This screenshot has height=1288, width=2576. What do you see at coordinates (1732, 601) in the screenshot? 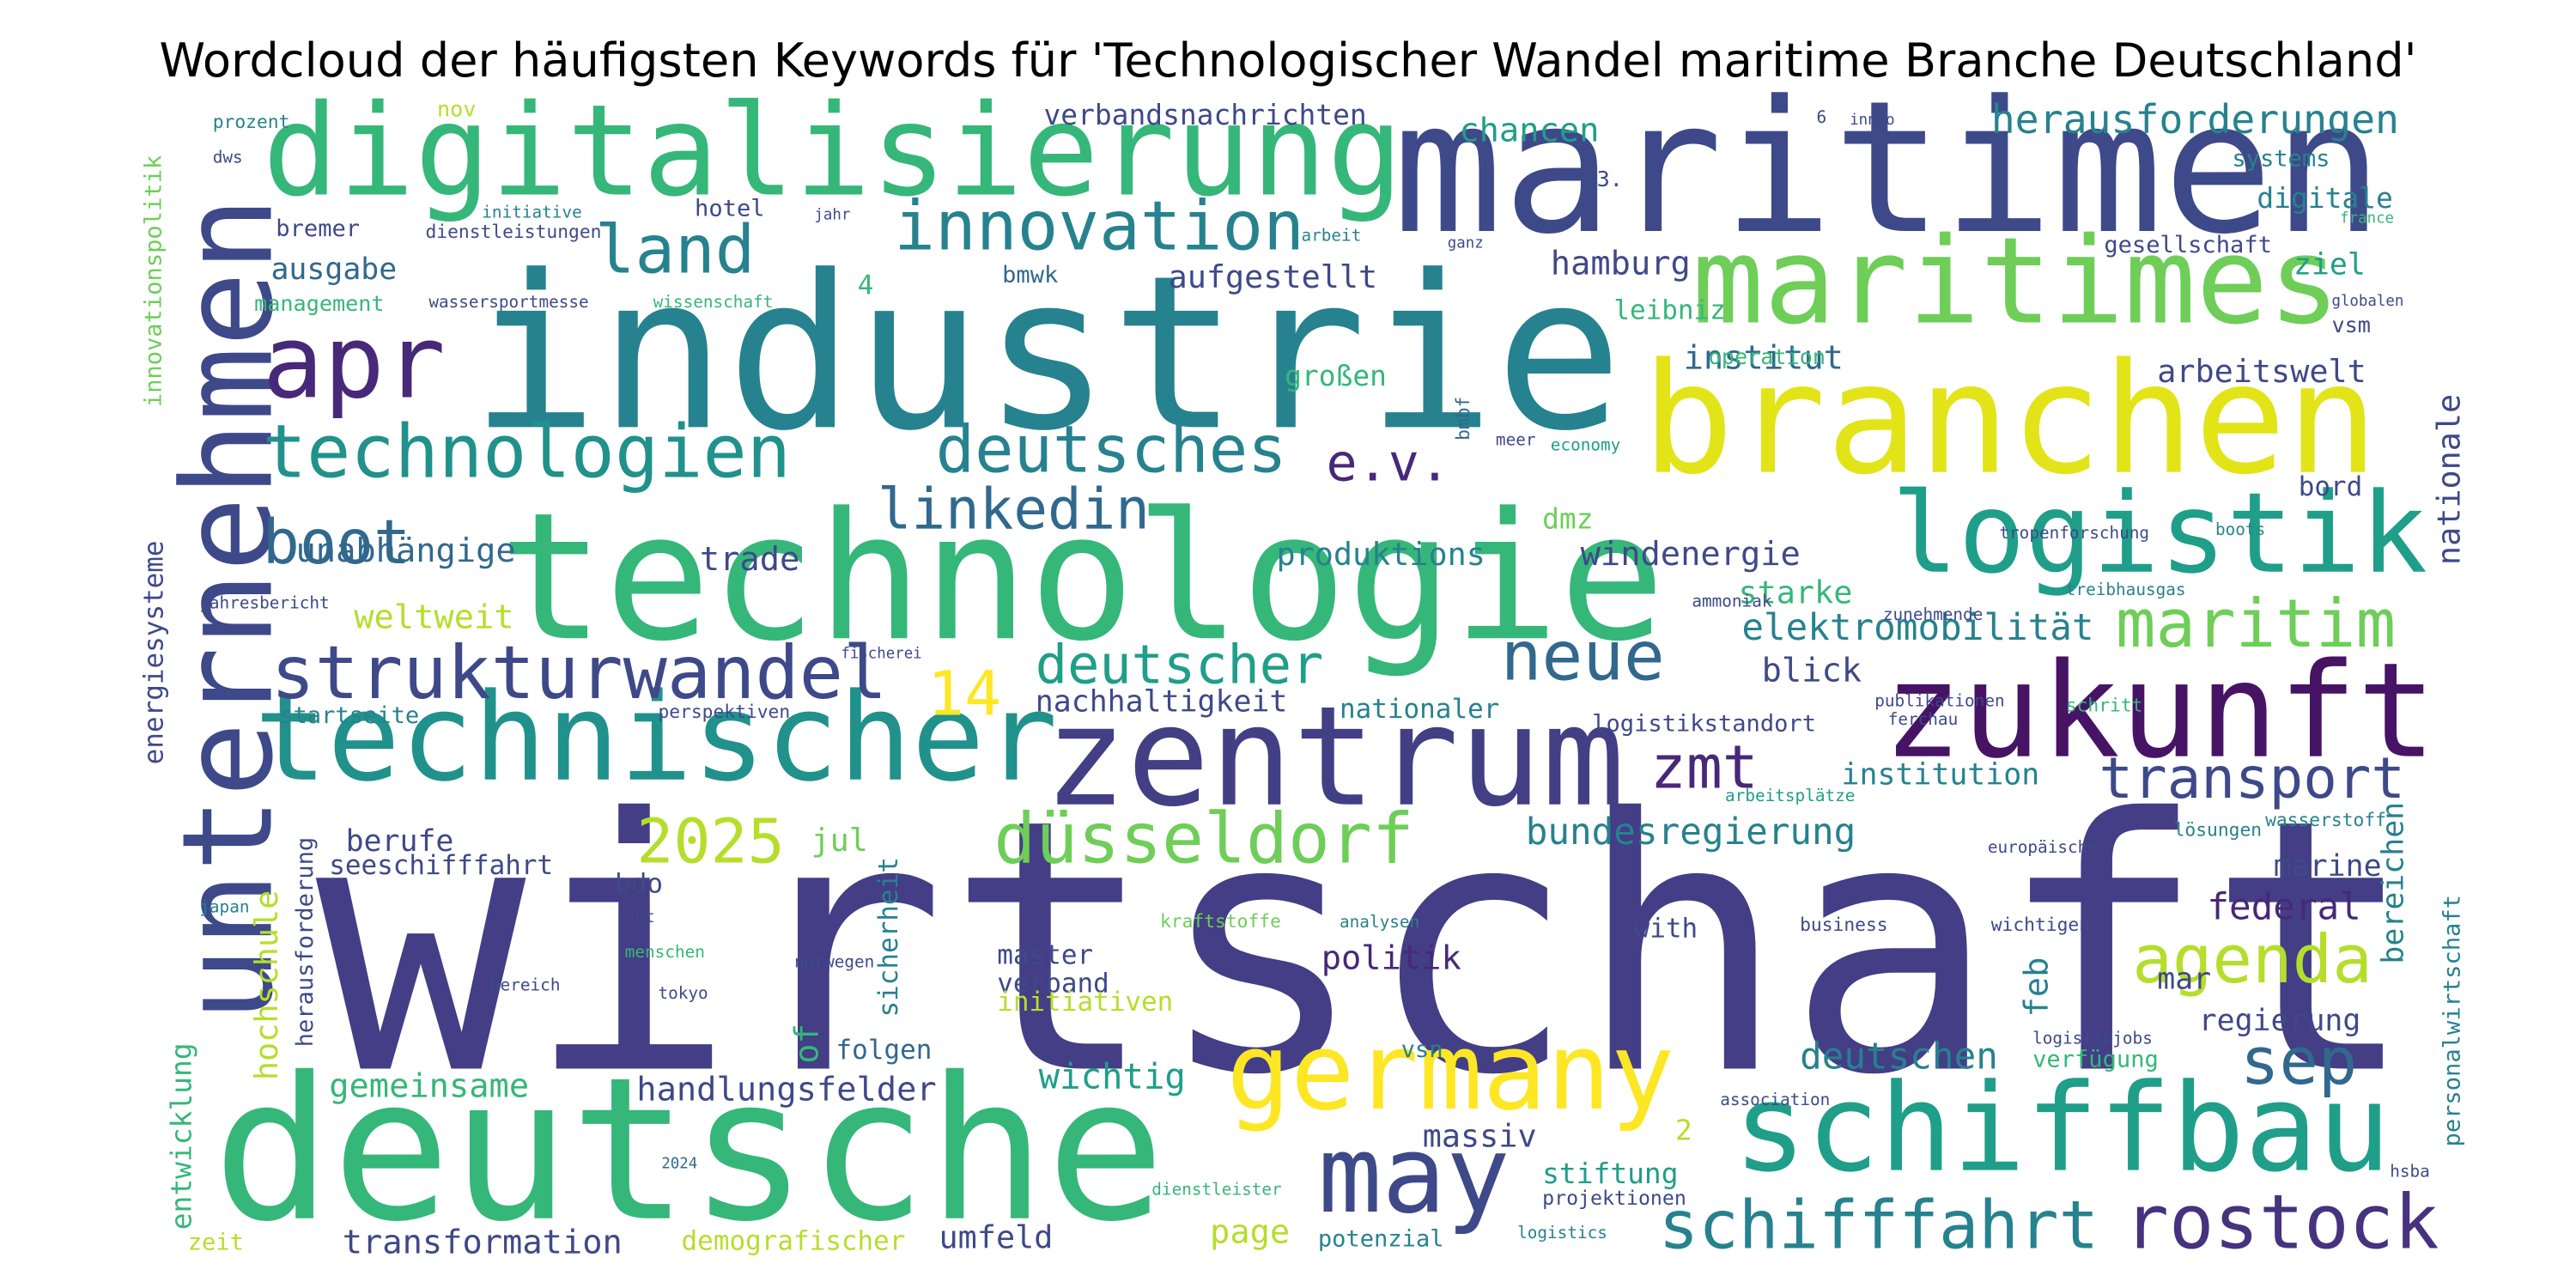
I see `word: ammoniak` at bounding box center [1732, 601].